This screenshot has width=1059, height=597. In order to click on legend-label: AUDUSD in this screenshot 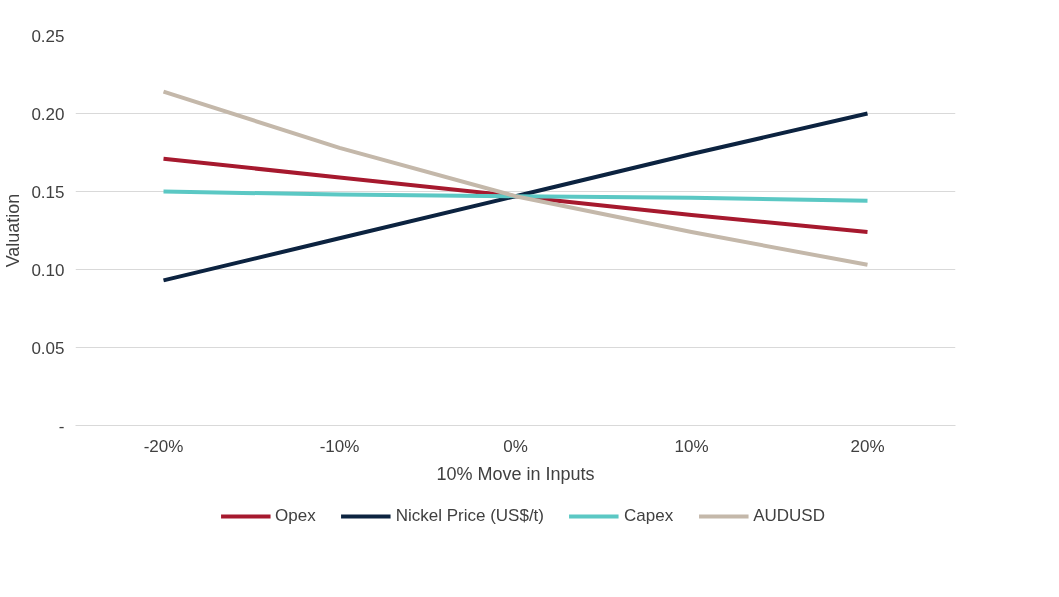, I will do `click(789, 516)`.